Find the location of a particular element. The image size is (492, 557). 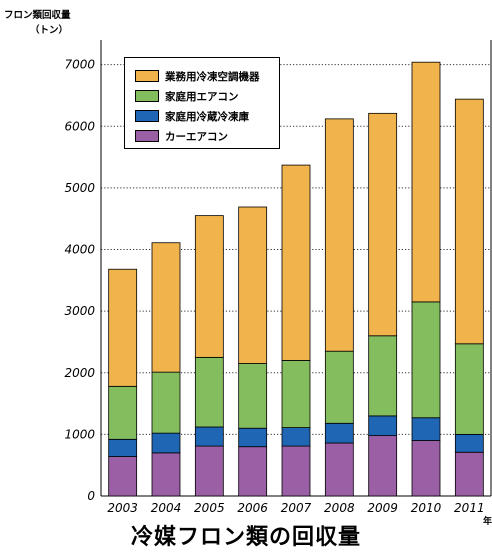

legend-item-fridge: 家庭用冷蔵冷凍庫 is located at coordinates (207, 116).